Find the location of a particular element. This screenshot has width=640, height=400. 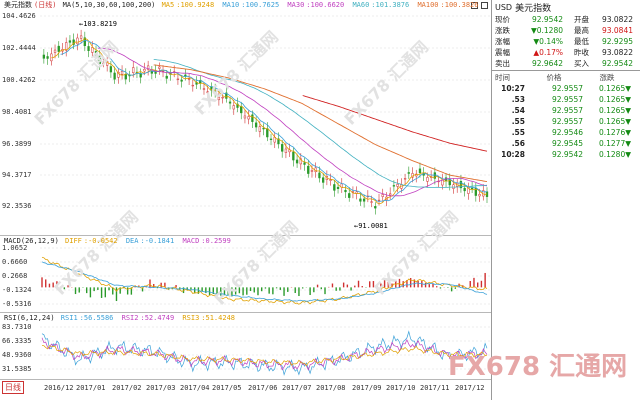

quote-row: 震幅 ▲0.17% 昨收 93.0822 is located at coordinates (566, 52).